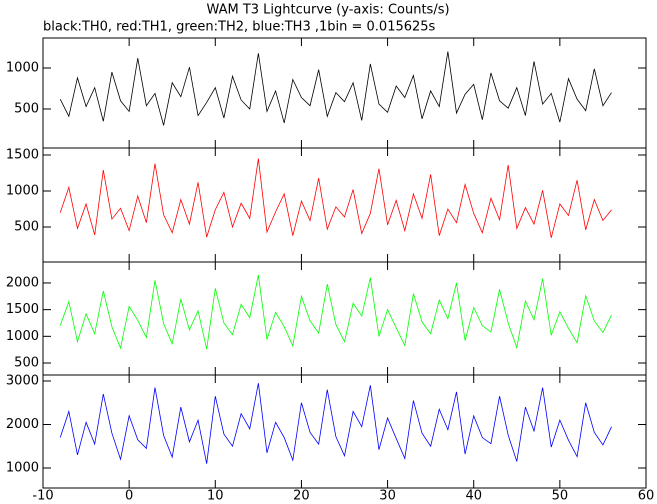 The height and width of the screenshot is (504, 657). I want to click on x-tick-label: 10, so click(215, 496).